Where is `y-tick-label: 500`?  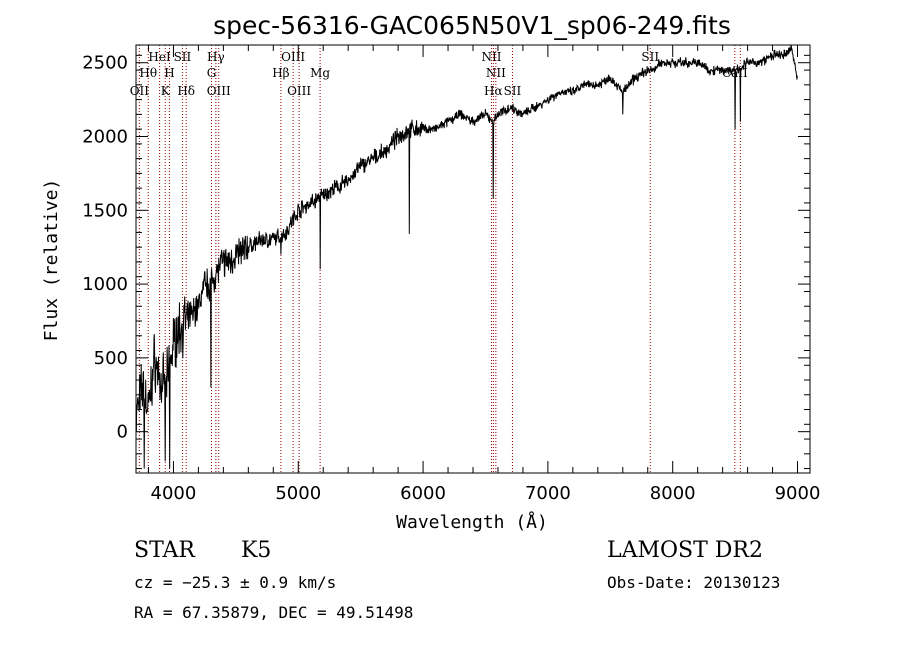
y-tick-label: 500 is located at coordinates (111, 358).